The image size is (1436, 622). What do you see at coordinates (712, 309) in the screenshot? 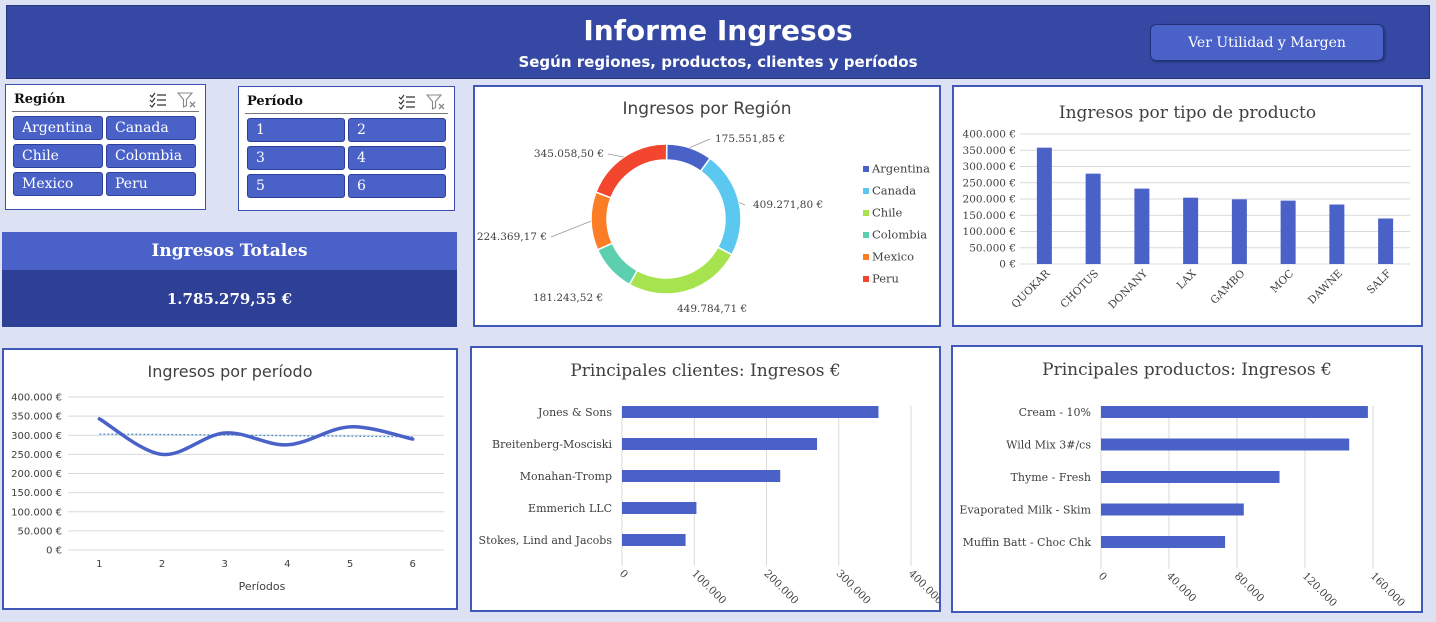
I see `donut-data-label: 449.784,71 €` at bounding box center [712, 309].